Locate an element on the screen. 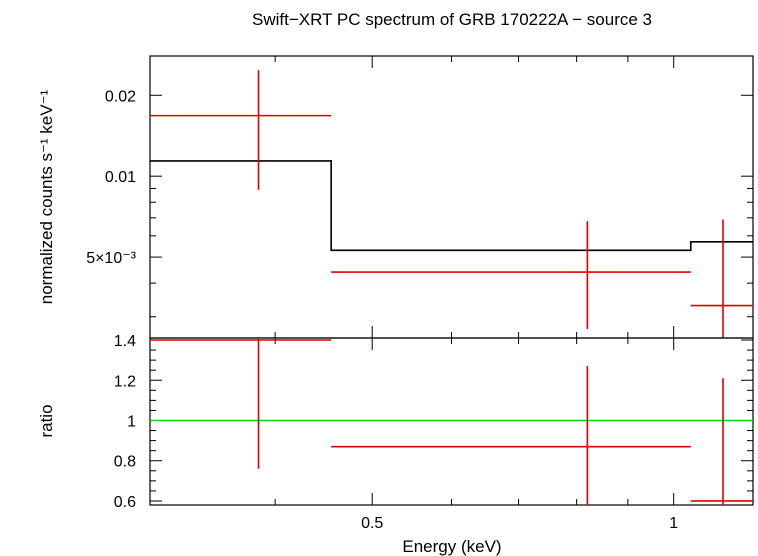 The height and width of the screenshot is (556, 758). model-step-line is located at coordinates (451, 206).